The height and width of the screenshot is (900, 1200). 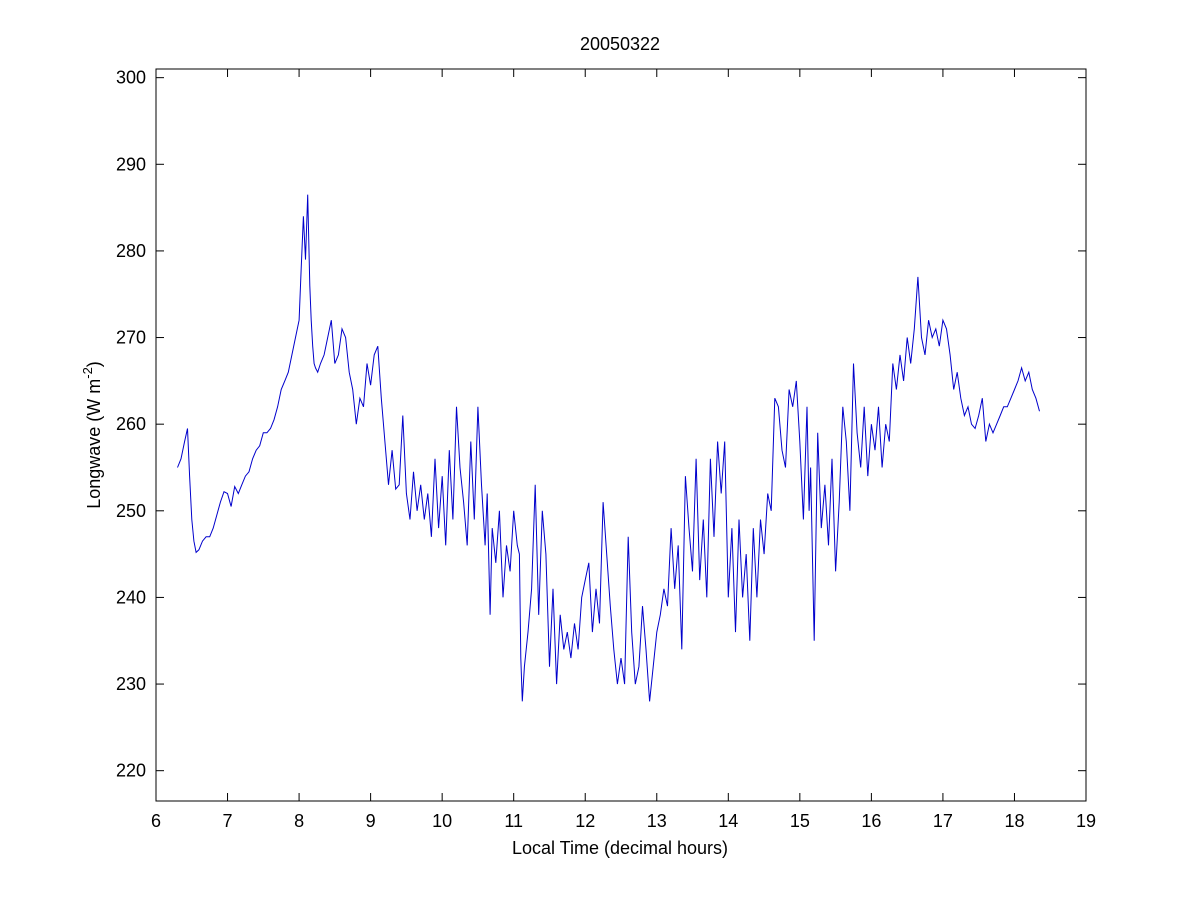 What do you see at coordinates (94, 364) in the screenshot?
I see `y-axis-label-suffix: )` at bounding box center [94, 364].